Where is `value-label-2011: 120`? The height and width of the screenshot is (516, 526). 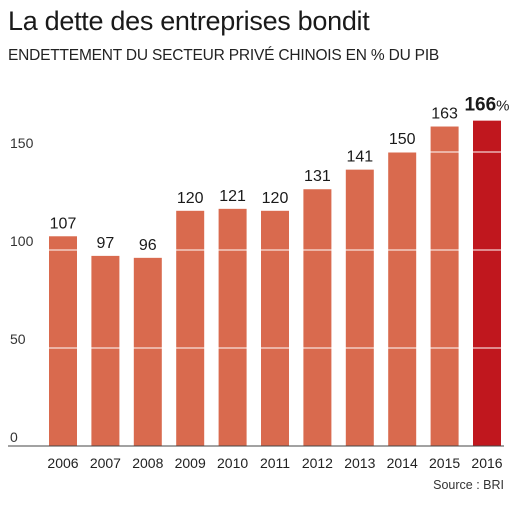
value-label-2011: 120 is located at coordinates (275, 198).